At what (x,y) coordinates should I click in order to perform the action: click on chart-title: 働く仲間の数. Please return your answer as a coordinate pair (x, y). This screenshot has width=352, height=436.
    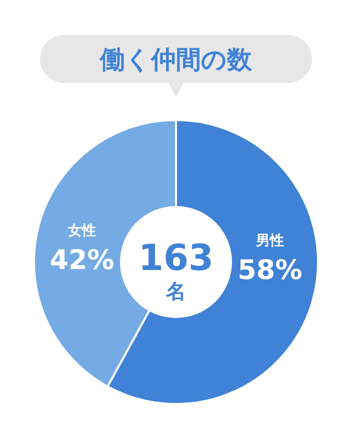
    Looking at the image, I should click on (176, 59).